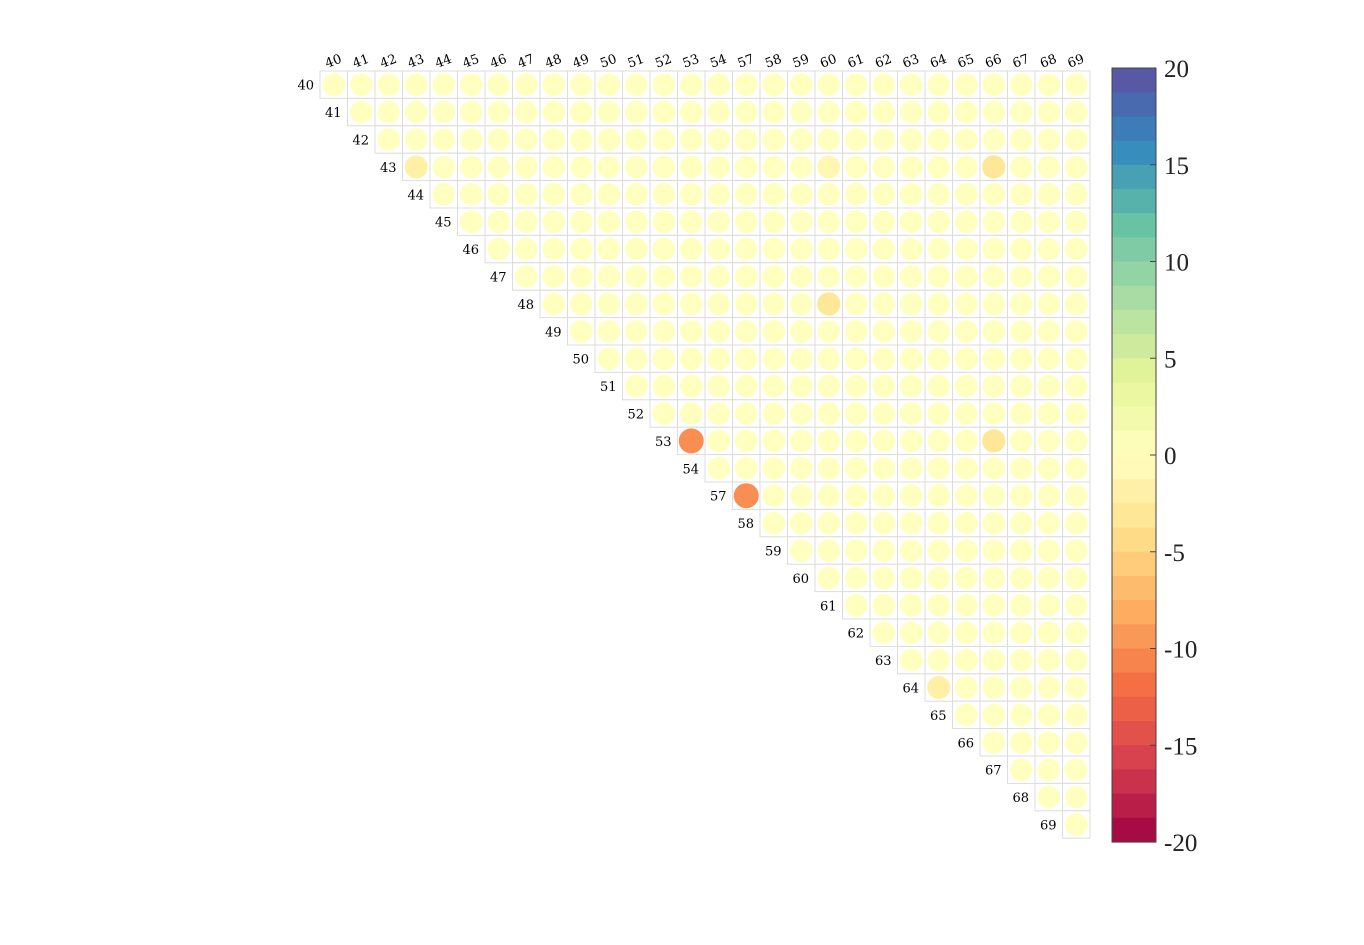 The height and width of the screenshot is (945, 1364). Describe the element at coordinates (1180, 650) in the screenshot. I see `colorbar-tick-label: -10` at that location.